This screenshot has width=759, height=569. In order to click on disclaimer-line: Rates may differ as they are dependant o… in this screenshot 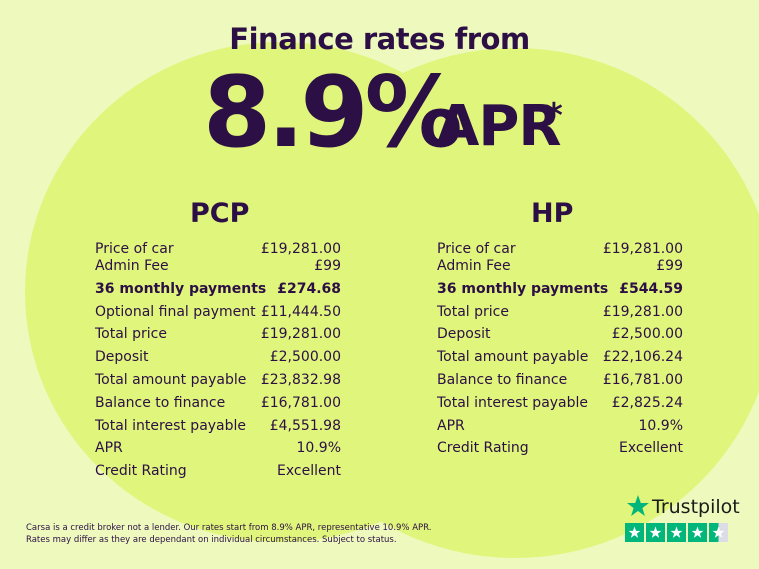, I will do `click(211, 540)`.